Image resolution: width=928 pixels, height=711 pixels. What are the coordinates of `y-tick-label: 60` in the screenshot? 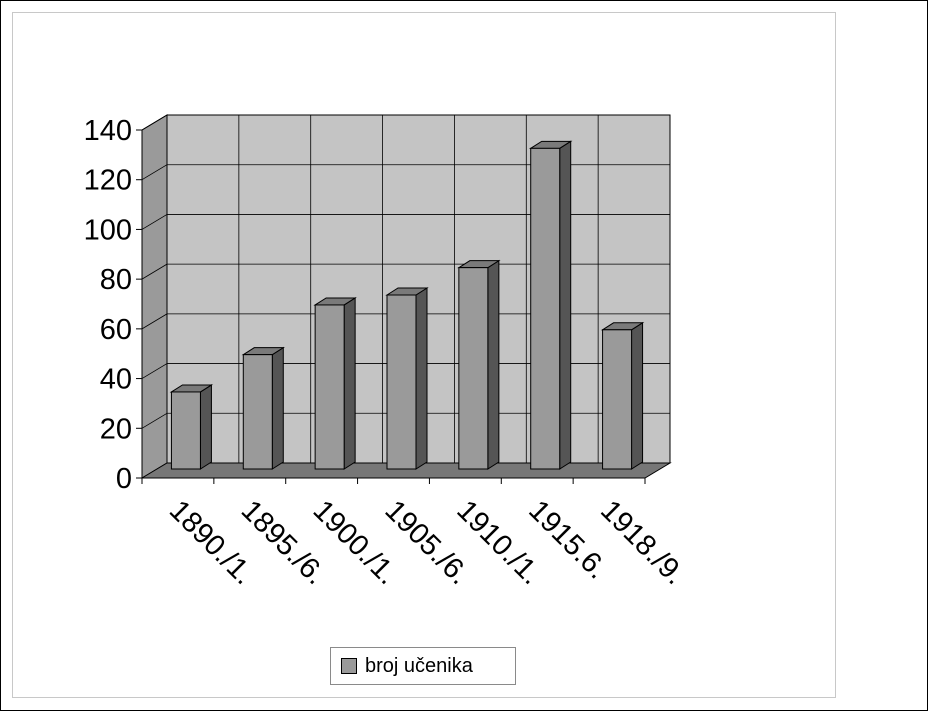 It's located at (116, 330).